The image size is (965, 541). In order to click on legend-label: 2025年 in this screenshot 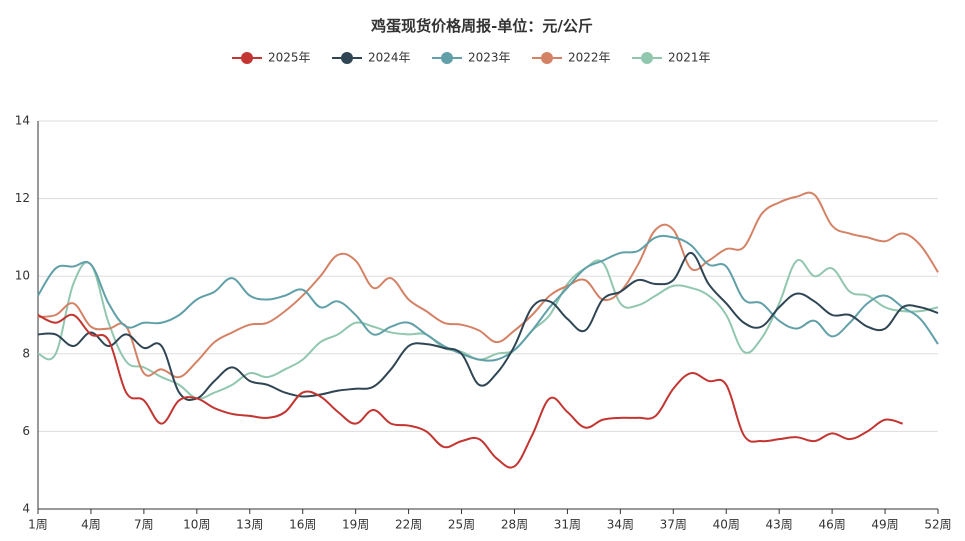, I will do `click(289, 58)`.